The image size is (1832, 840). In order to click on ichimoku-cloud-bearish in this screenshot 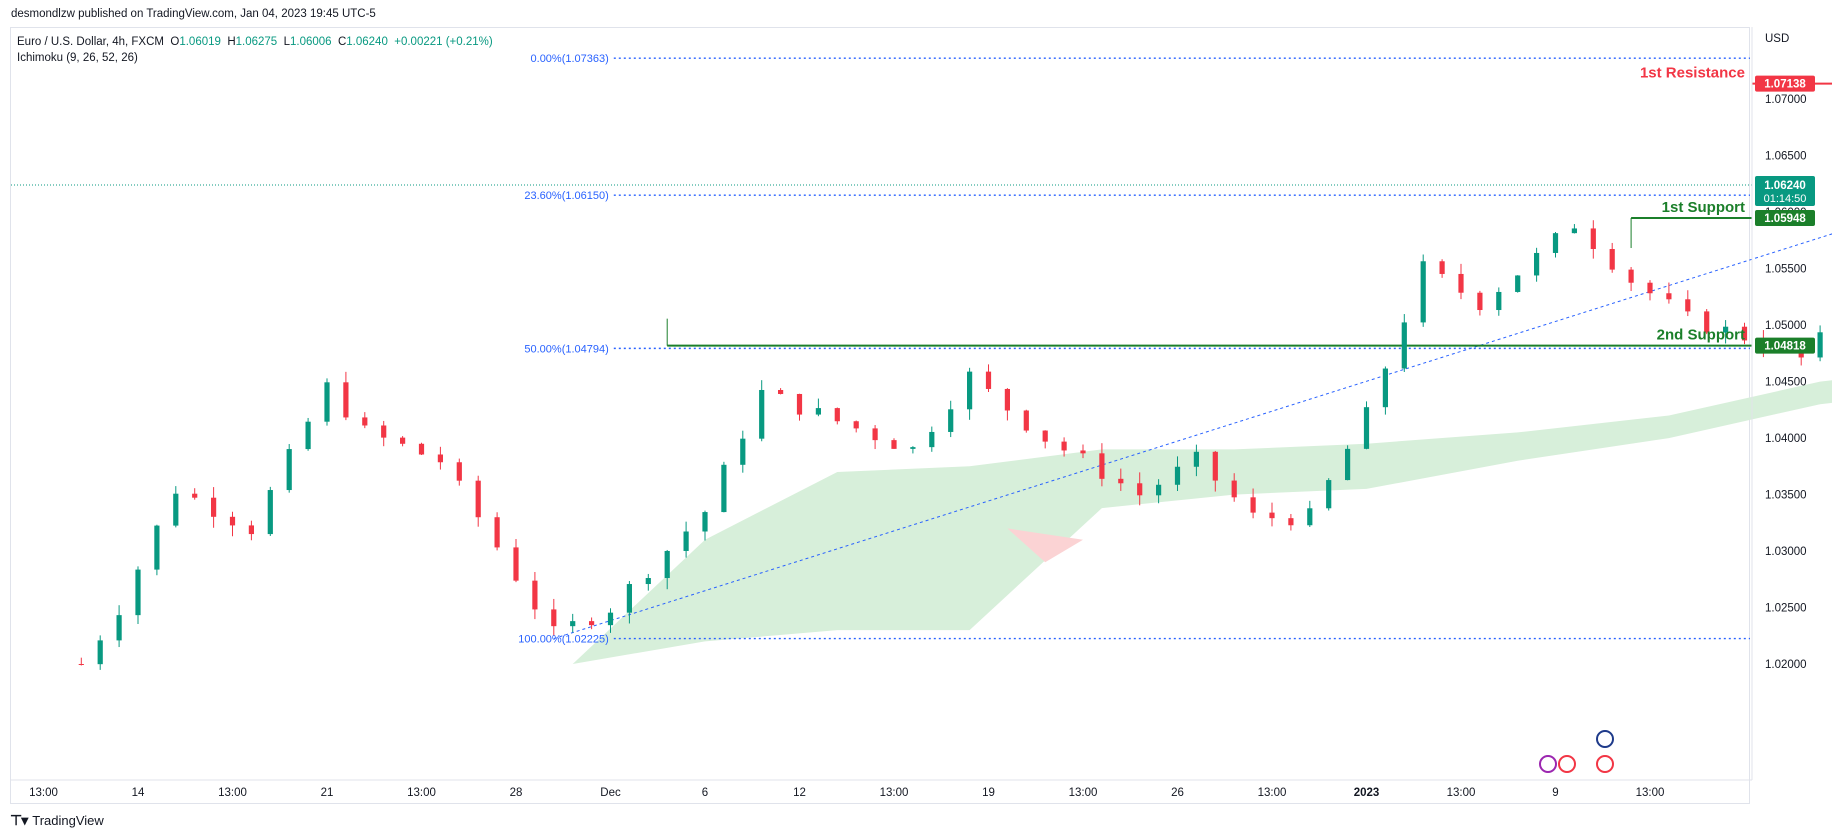, I will do `click(1045, 545)`.